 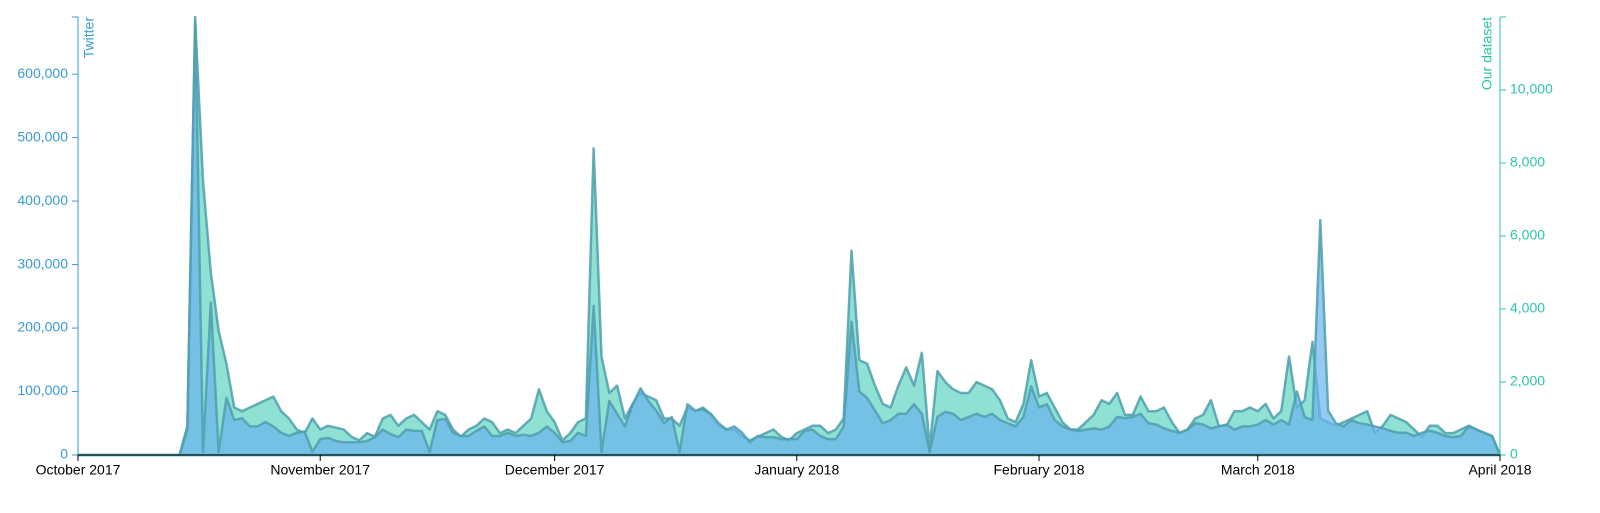 What do you see at coordinates (1531, 89) in the screenshot?
I see `y2-tick-label: 10,000` at bounding box center [1531, 89].